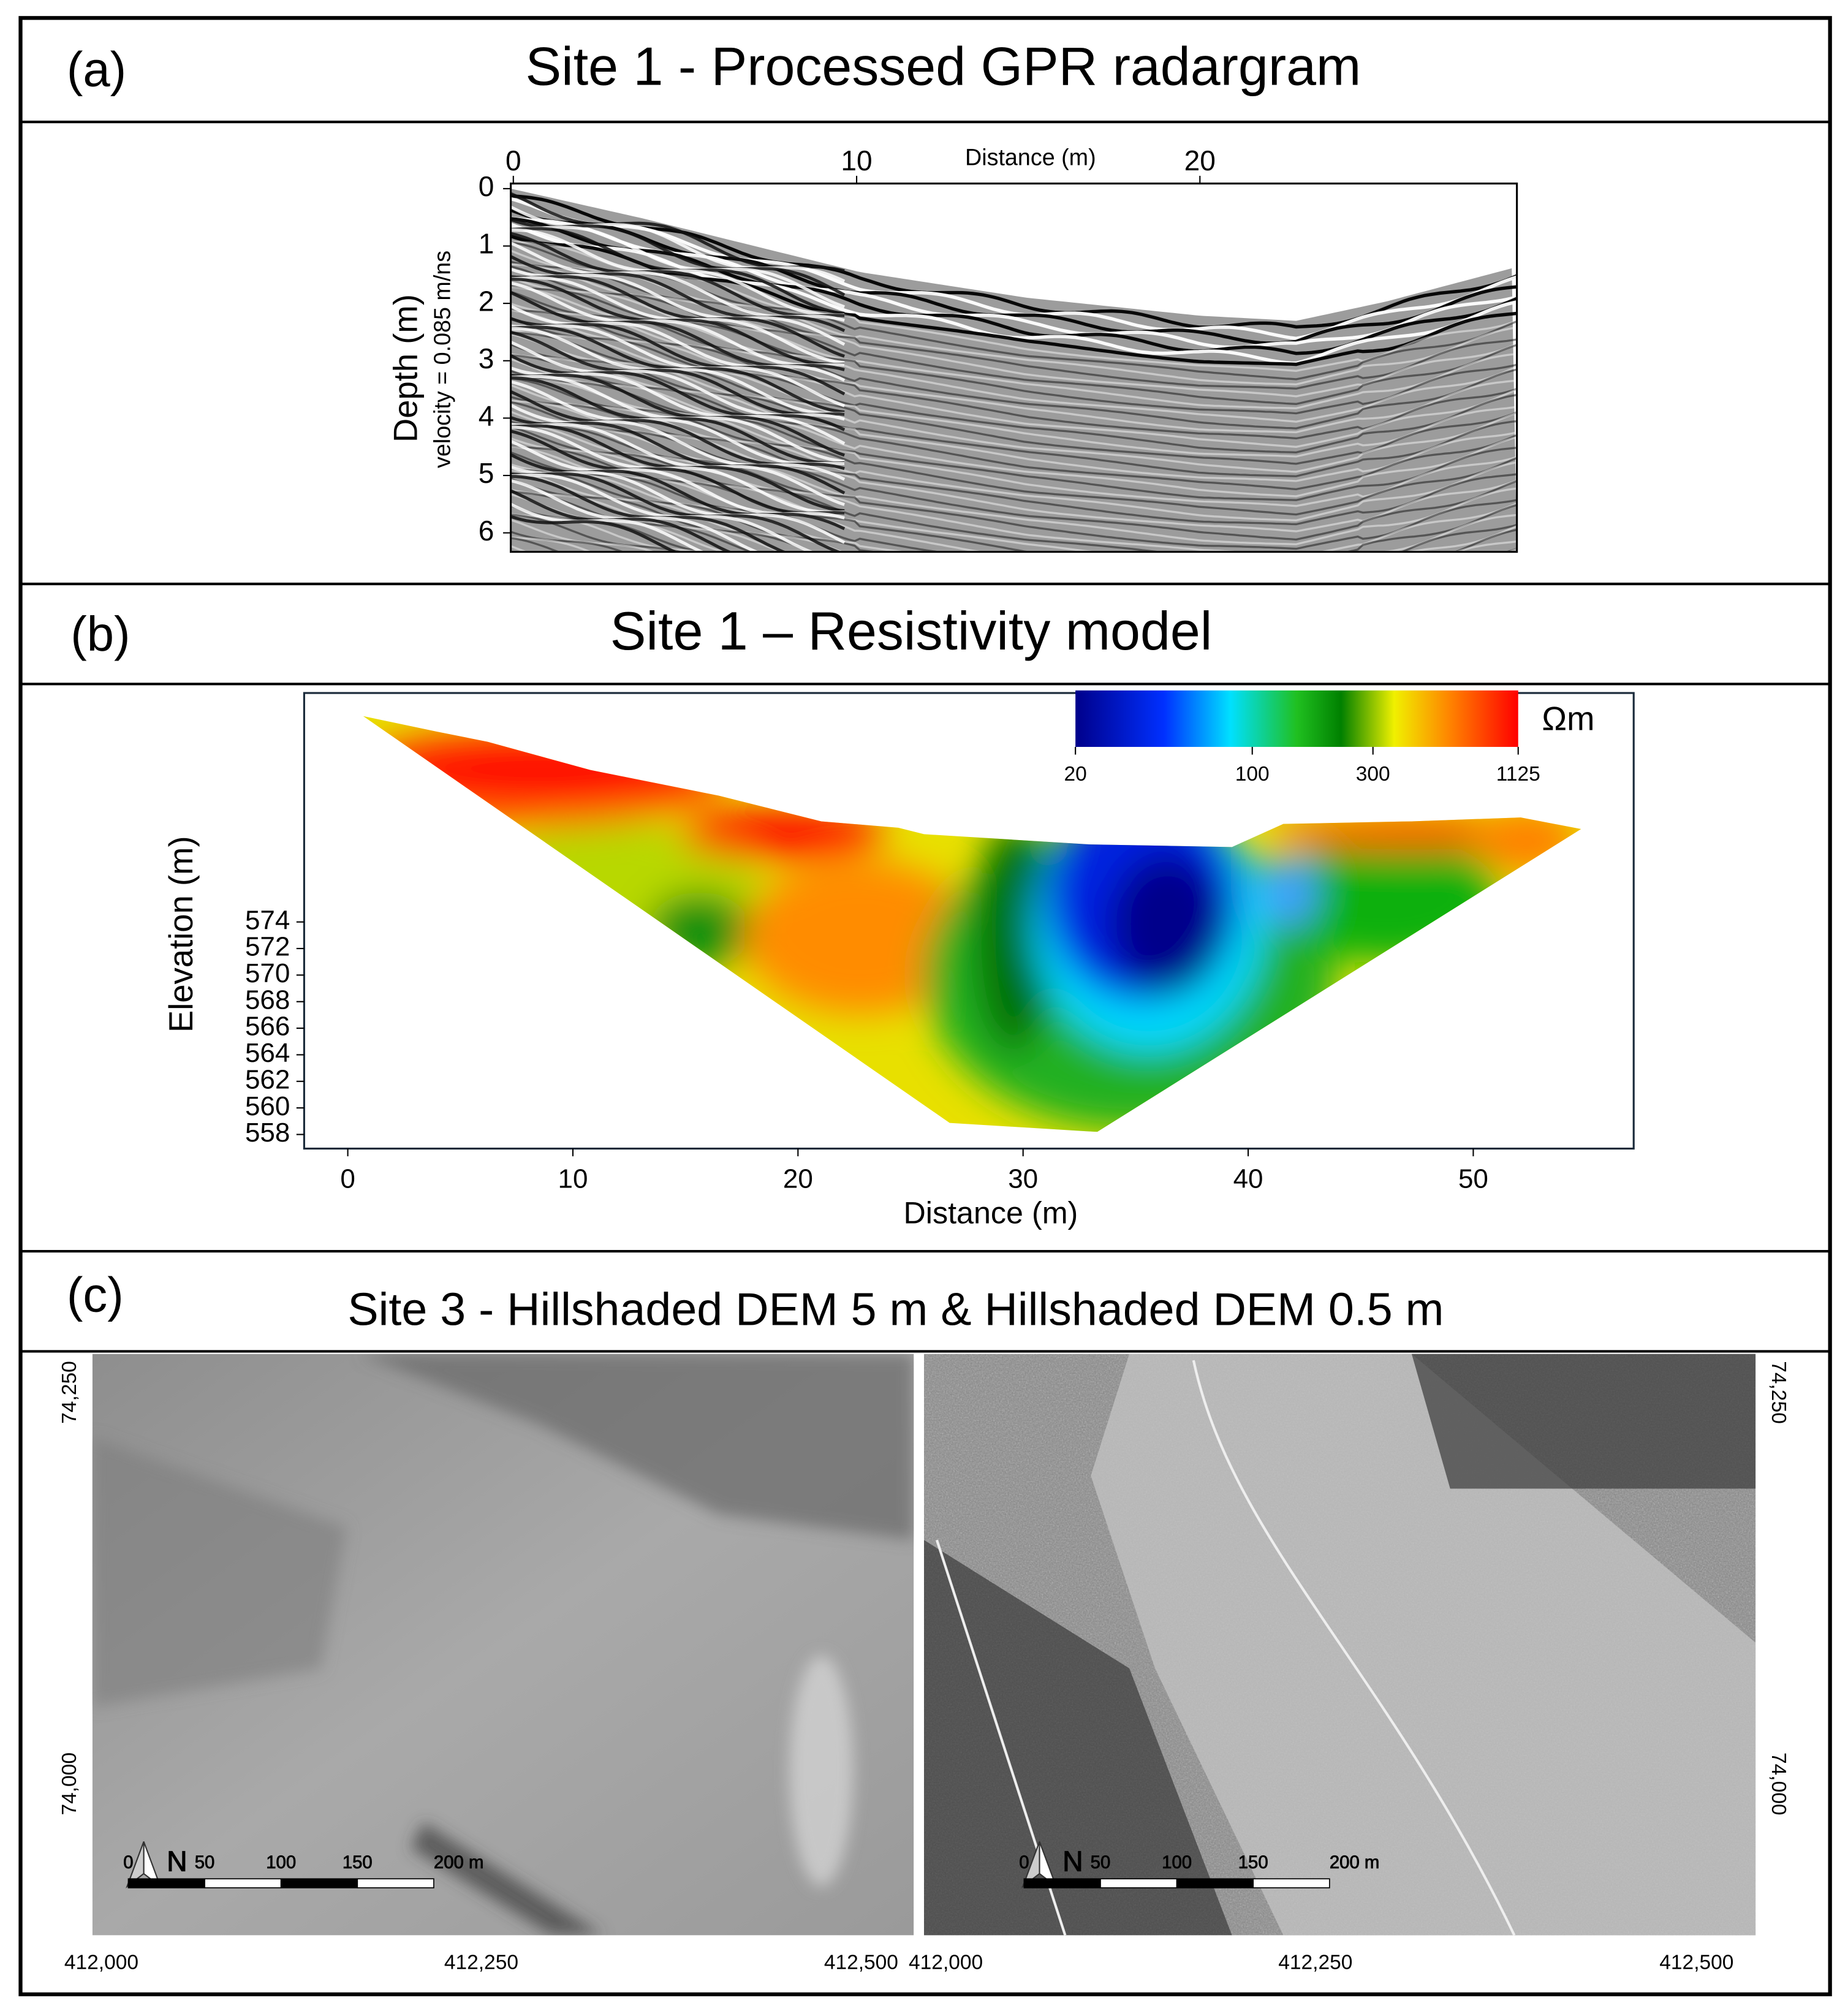  Describe the element at coordinates (181, 934) in the screenshot. I see `y-axis-label: Elevation (m)` at that location.